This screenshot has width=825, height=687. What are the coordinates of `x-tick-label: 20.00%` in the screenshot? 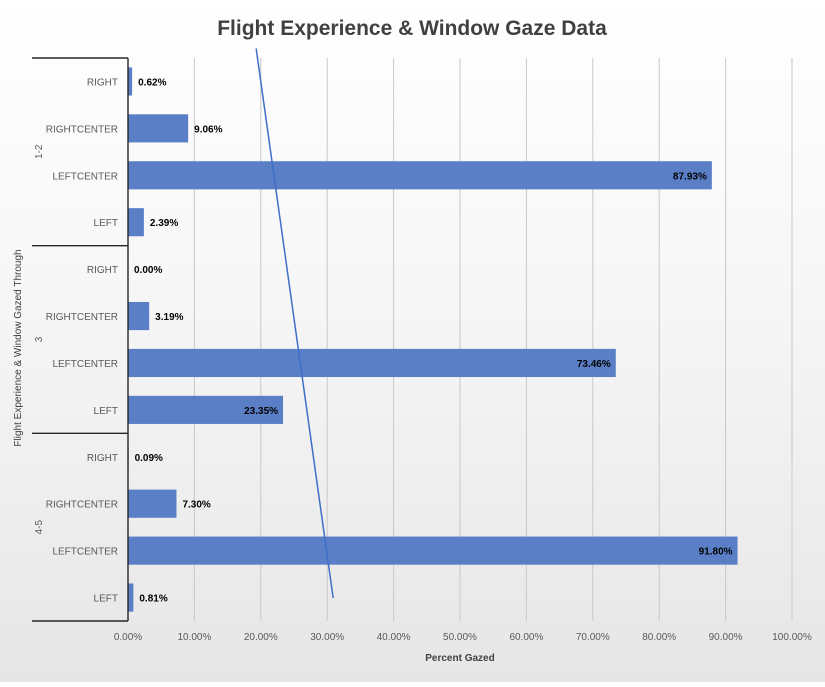 It's located at (261, 637).